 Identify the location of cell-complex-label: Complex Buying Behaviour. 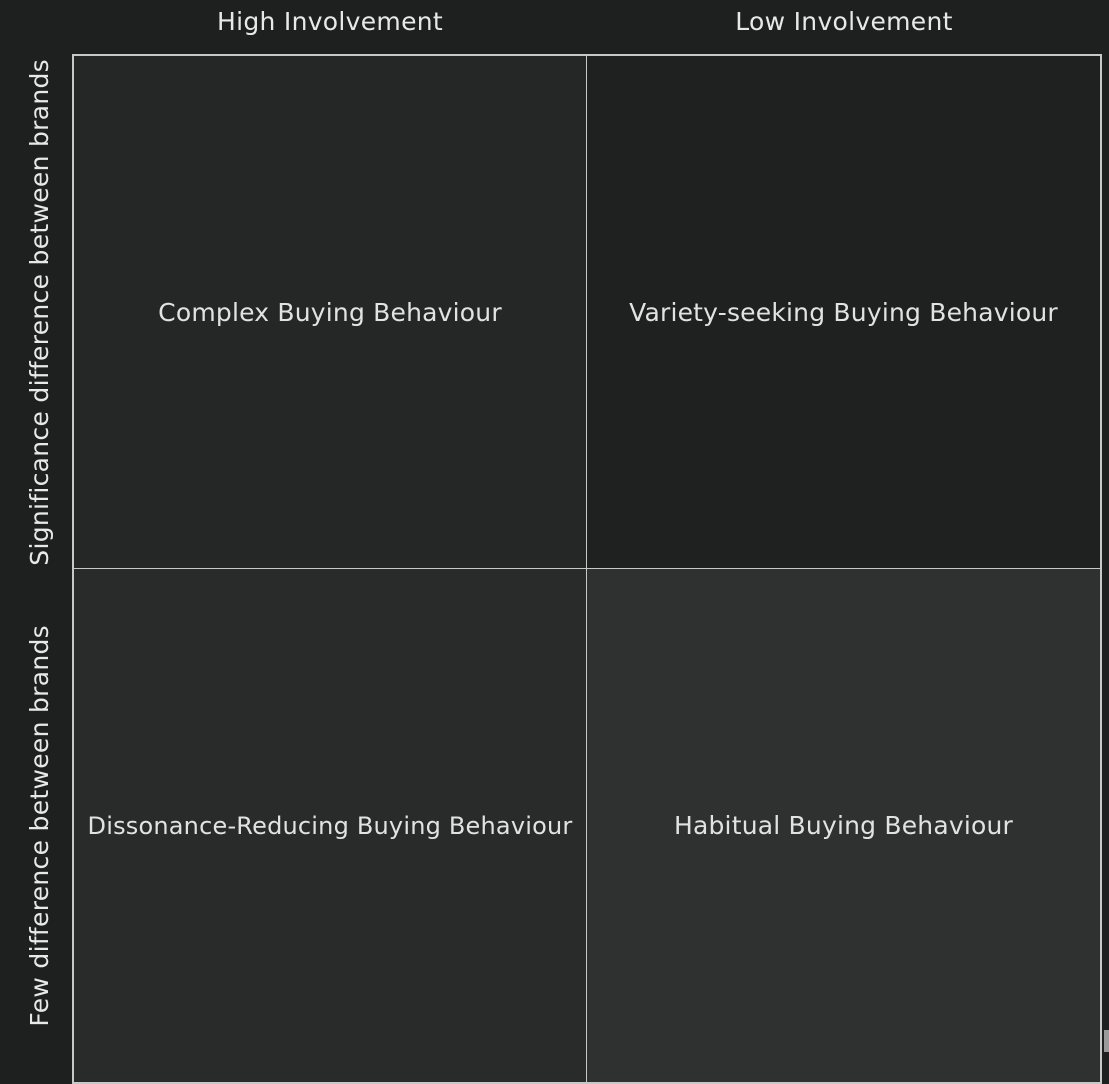
(330, 312).